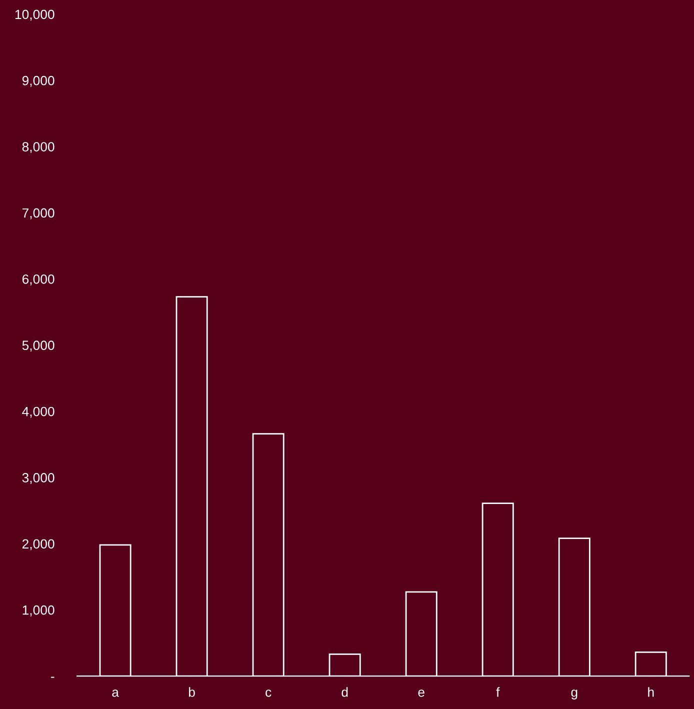 The image size is (694, 709). Describe the element at coordinates (38, 81) in the screenshot. I see `y-tick-label: 9,000` at that location.